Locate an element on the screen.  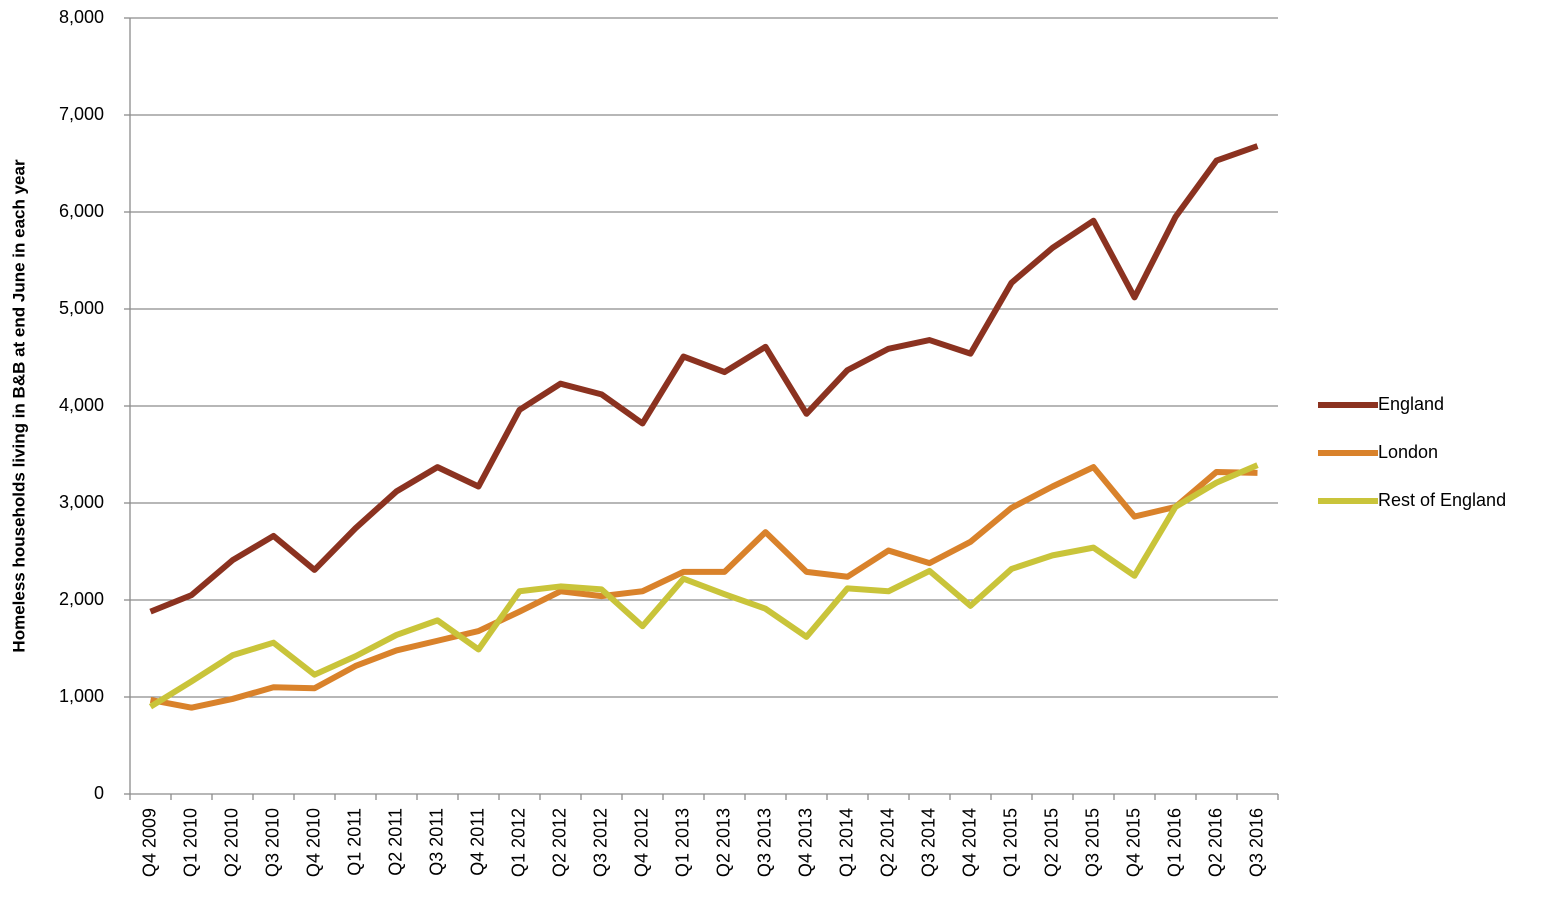
x-tick-label: Q2 2014 is located at coordinates (887, 842).